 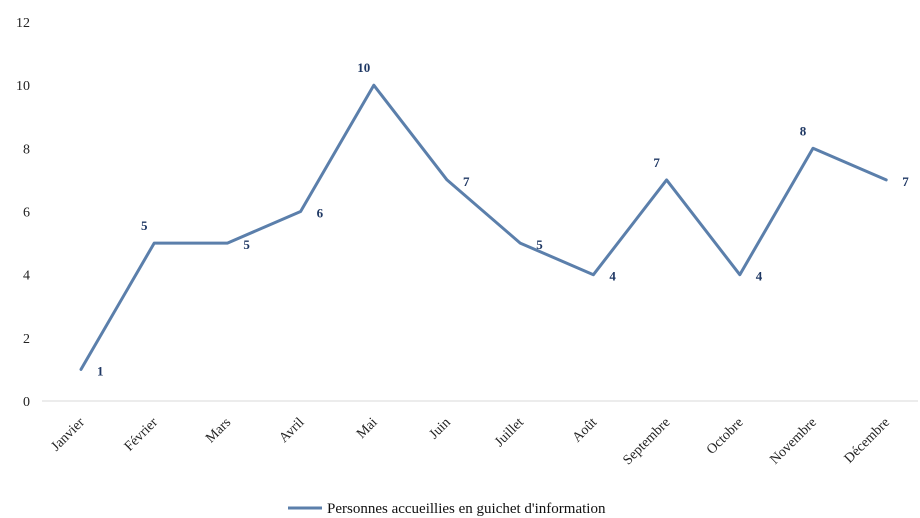 I want to click on x-tick-label: Janvier, so click(x=68, y=434).